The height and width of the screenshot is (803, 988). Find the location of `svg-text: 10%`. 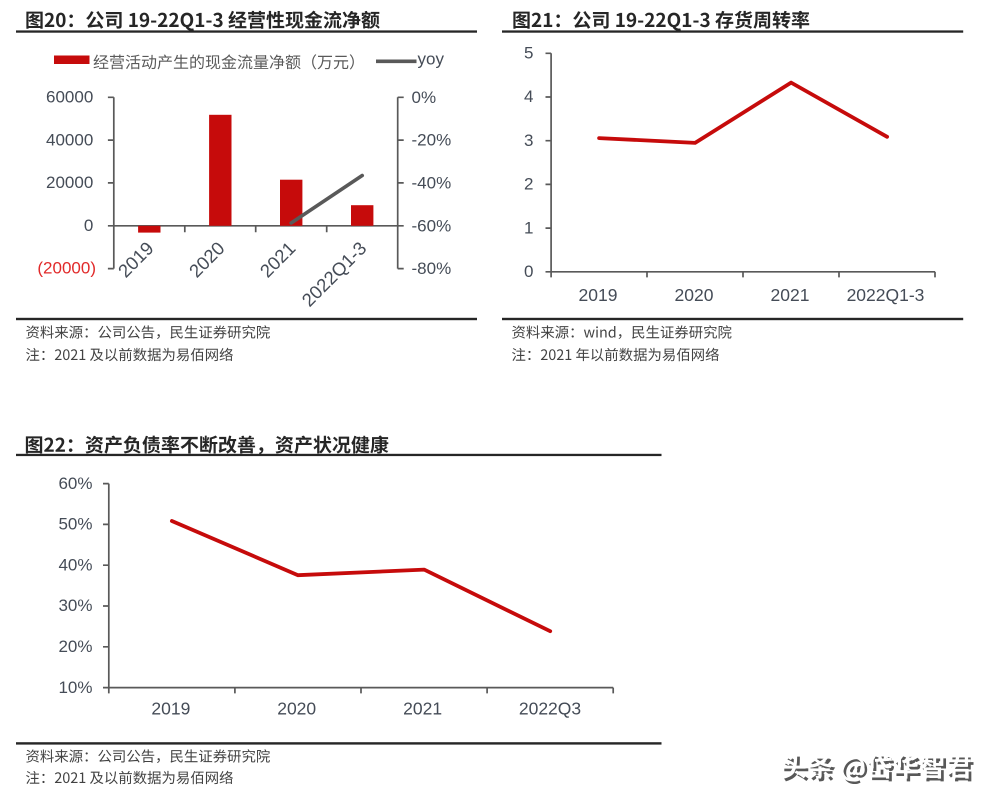

svg-text: 10% is located at coordinates (75, 687).